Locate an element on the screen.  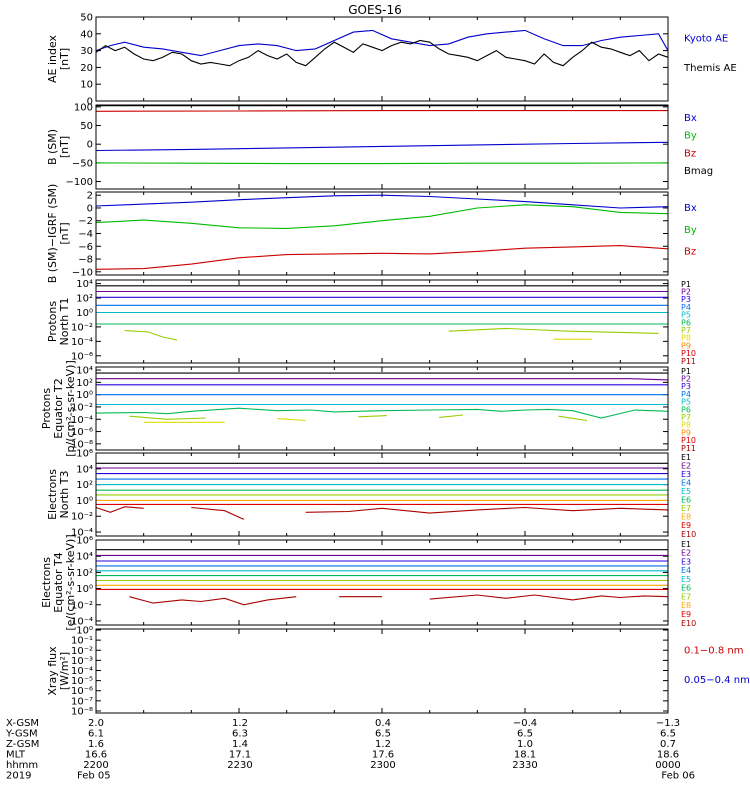
legend-label: Bz is located at coordinates (690, 153).